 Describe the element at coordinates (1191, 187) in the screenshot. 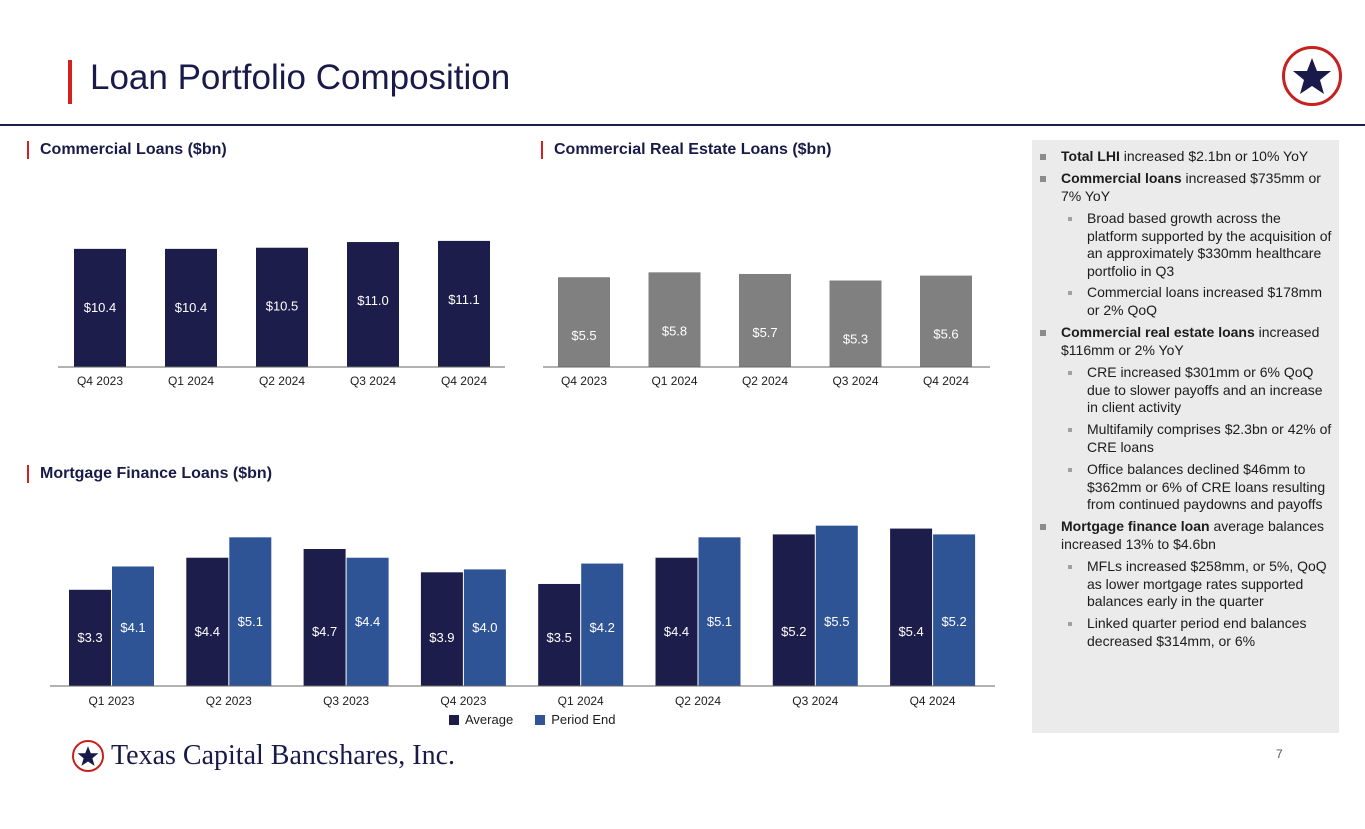

I see `bullet-text: increased $735mm or 7% YoY` at that location.